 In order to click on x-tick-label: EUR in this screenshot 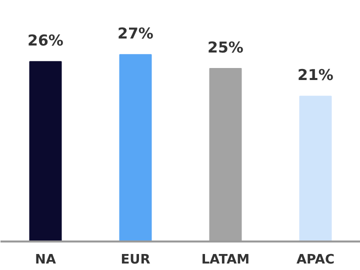, I will do `click(135, 260)`.